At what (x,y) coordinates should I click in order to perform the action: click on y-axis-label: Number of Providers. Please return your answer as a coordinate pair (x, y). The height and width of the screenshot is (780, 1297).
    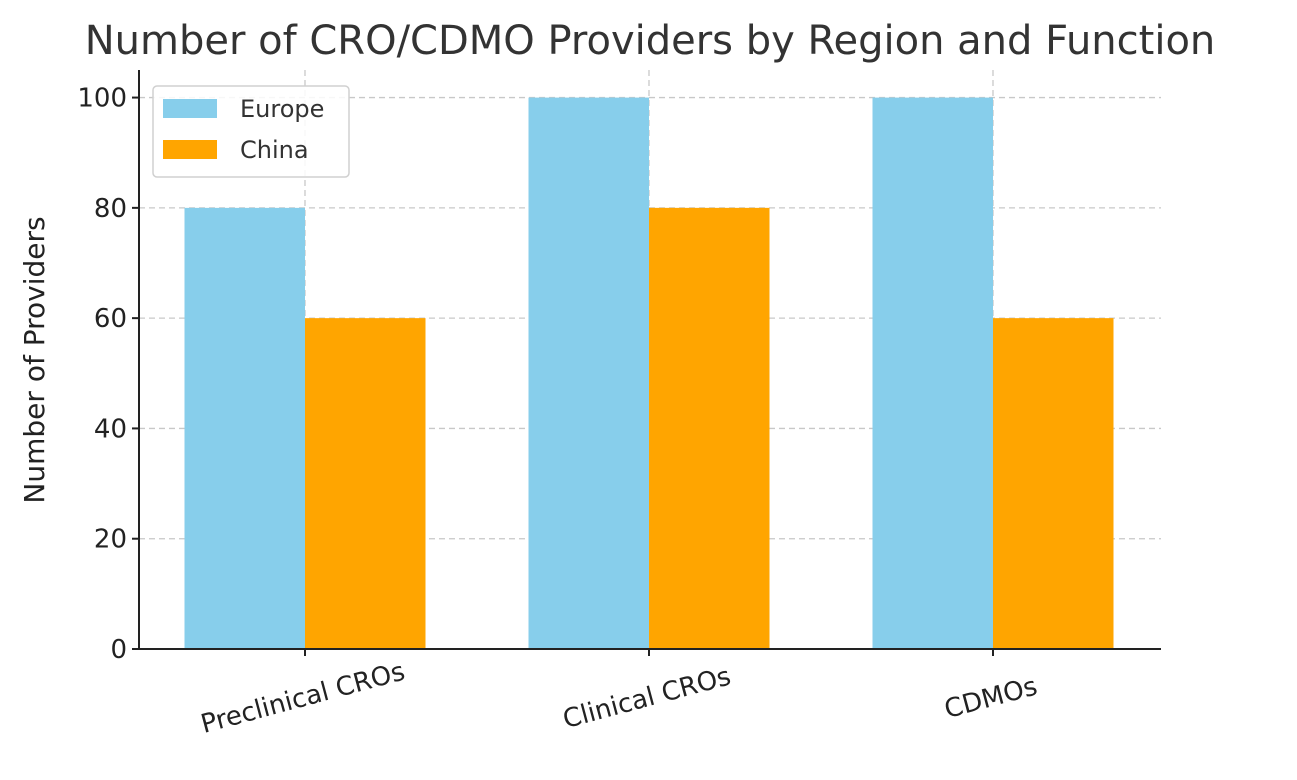
    Looking at the image, I should click on (34, 359).